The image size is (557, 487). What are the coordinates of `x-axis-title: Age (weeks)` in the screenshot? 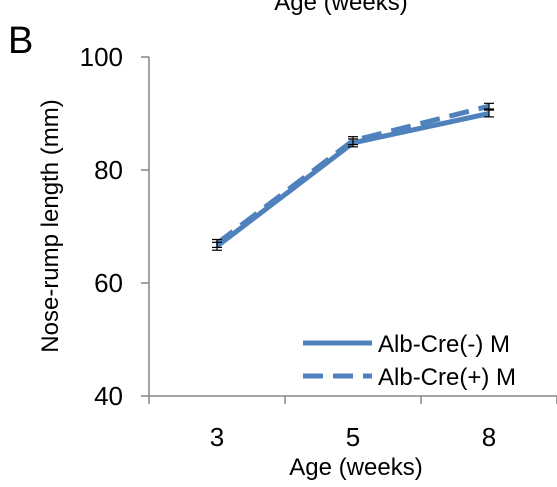 It's located at (355, 467).